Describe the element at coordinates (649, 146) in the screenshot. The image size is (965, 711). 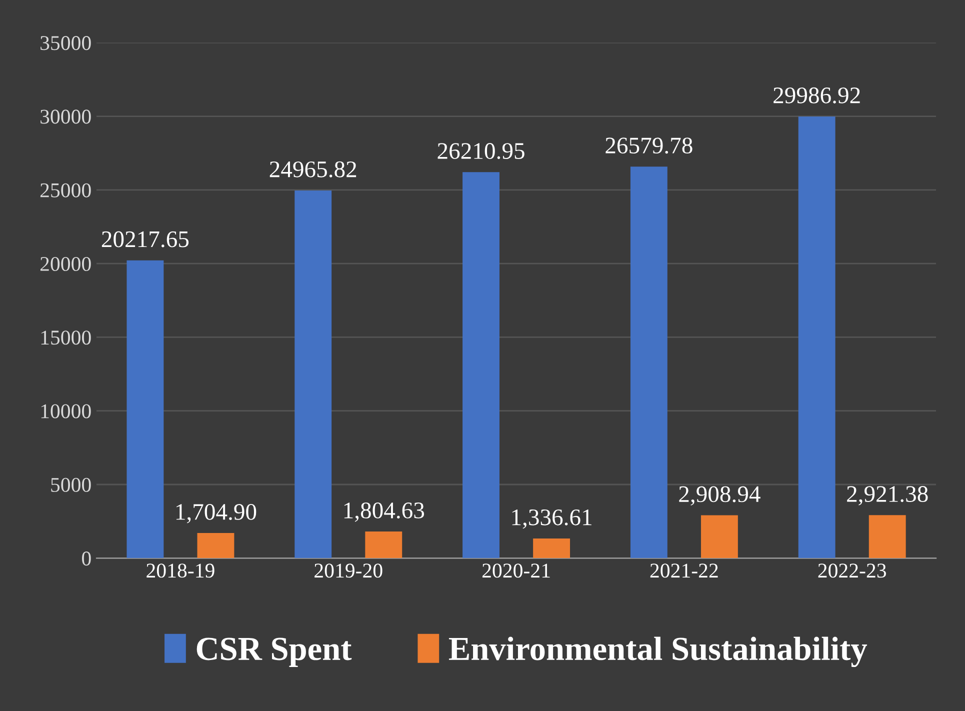
I see `data-label: 26579.78` at that location.